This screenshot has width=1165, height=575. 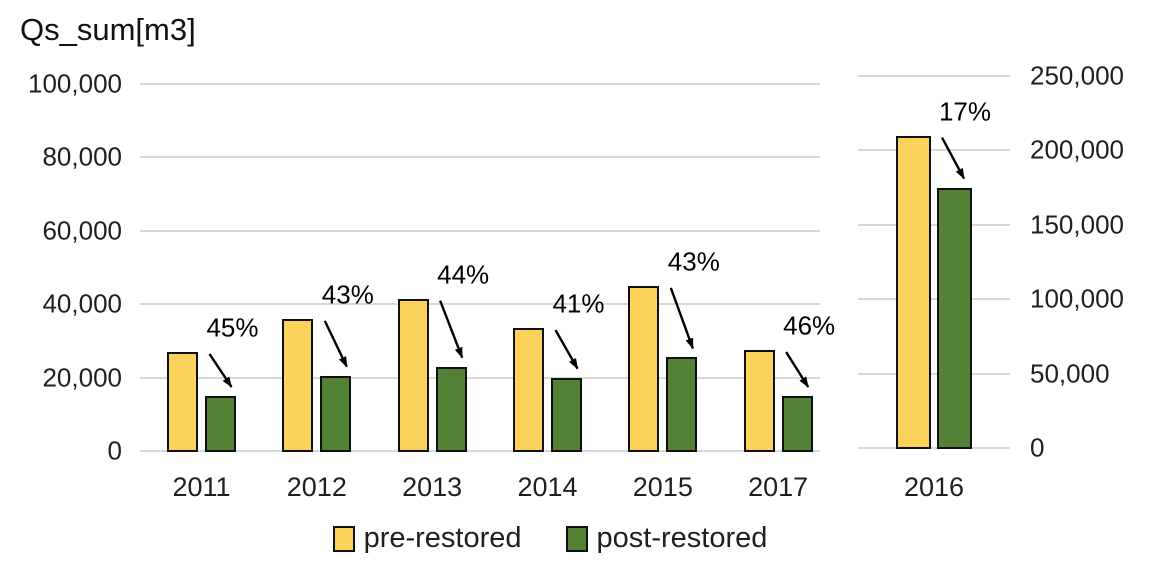 What do you see at coordinates (451, 409) in the screenshot?
I see `bar-post-restored-2013` at bounding box center [451, 409].